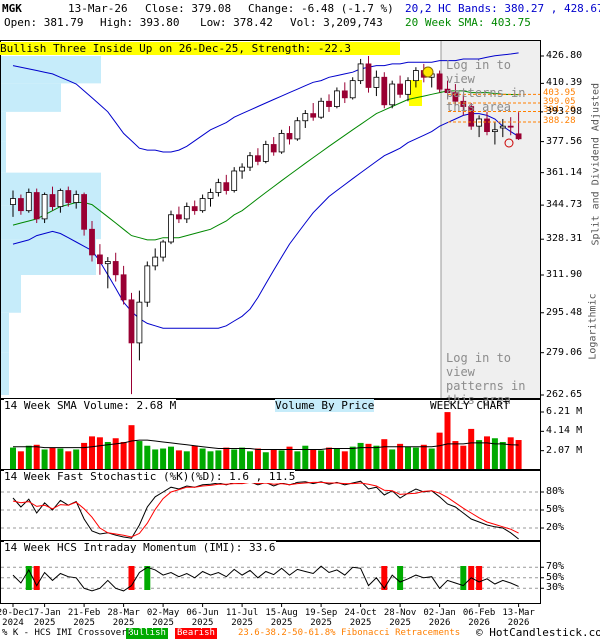 Image resolution: width=600 pixels, height=640 pixels. I want to click on y-tick-label: 377.56, so click(564, 141).